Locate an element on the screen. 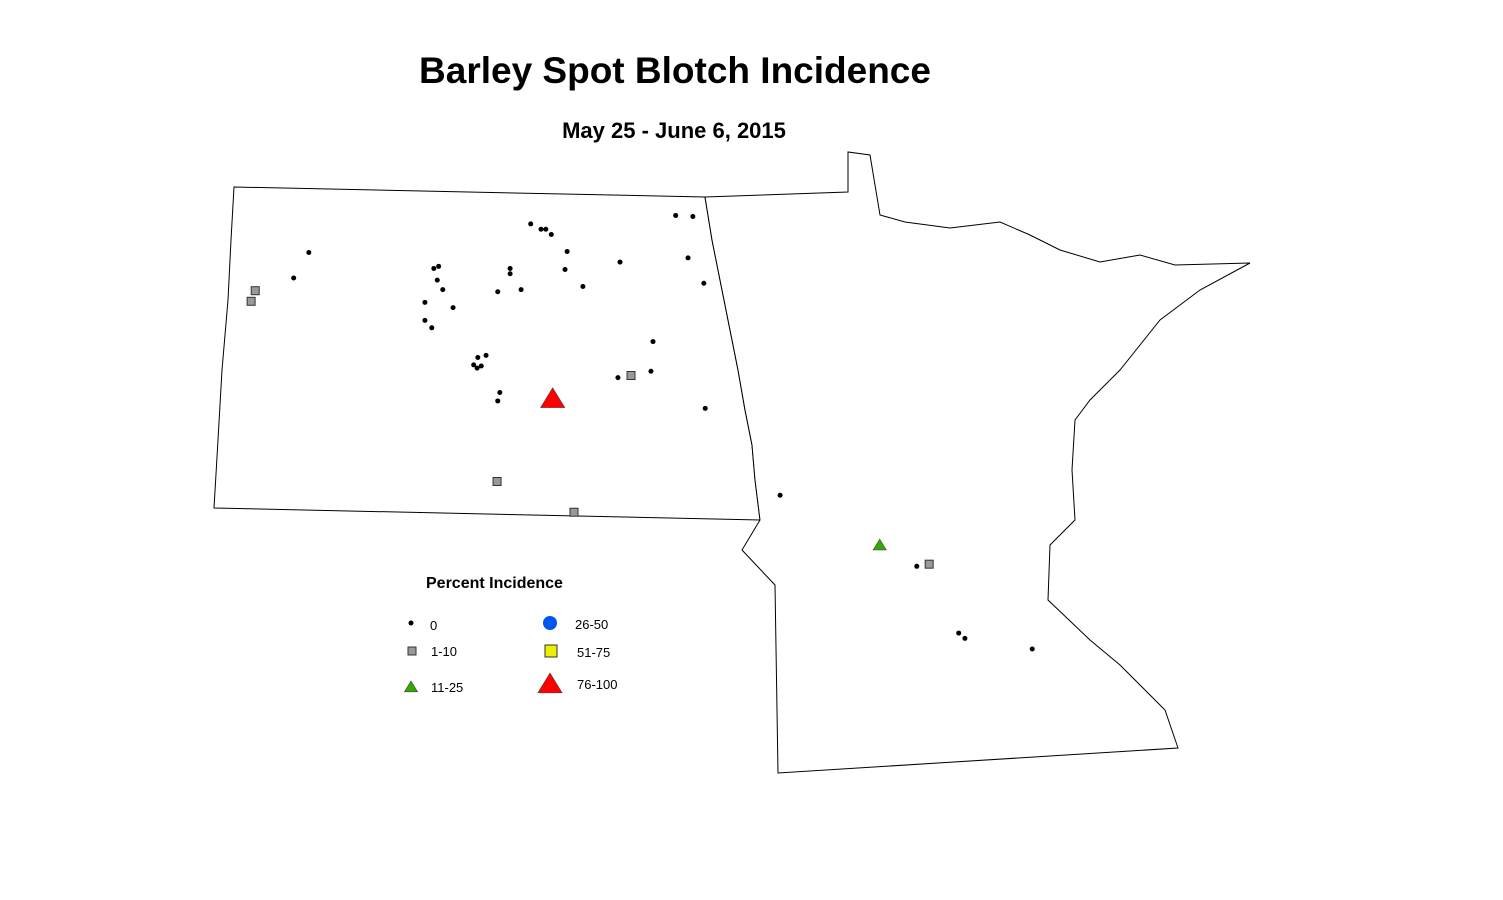 The image size is (1503, 900). legend-title: Percent Incidence is located at coordinates (494, 583).